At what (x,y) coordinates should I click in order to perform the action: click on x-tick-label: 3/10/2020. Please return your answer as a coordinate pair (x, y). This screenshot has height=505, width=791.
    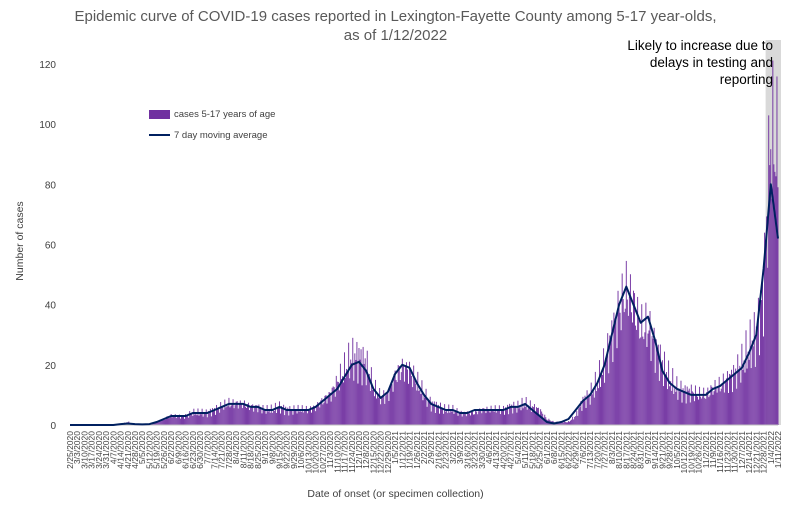
    Looking at the image, I should click on (84, 450).